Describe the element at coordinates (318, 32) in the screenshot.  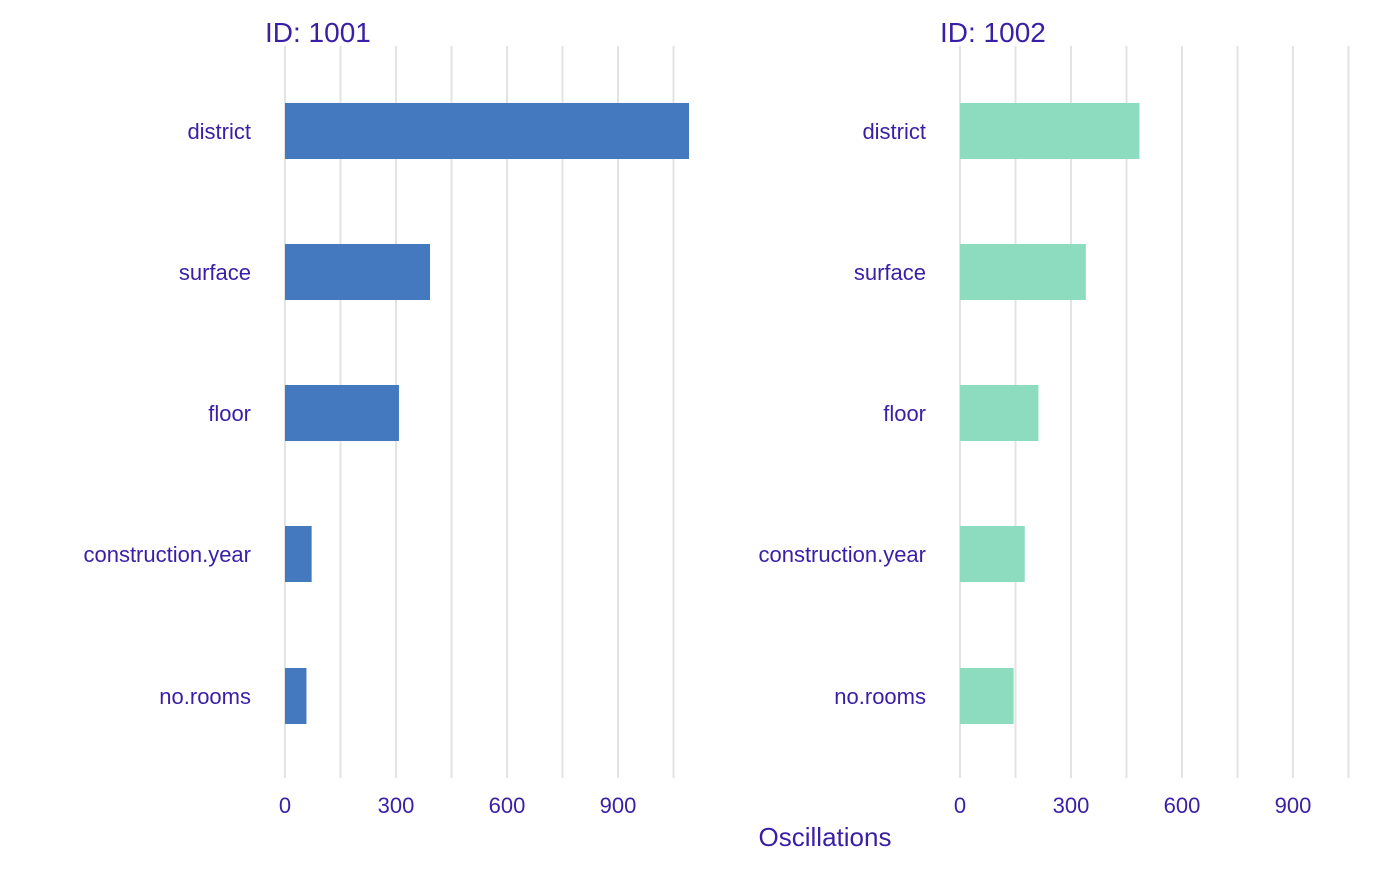
I see `panel-title: ID: 1001` at that location.